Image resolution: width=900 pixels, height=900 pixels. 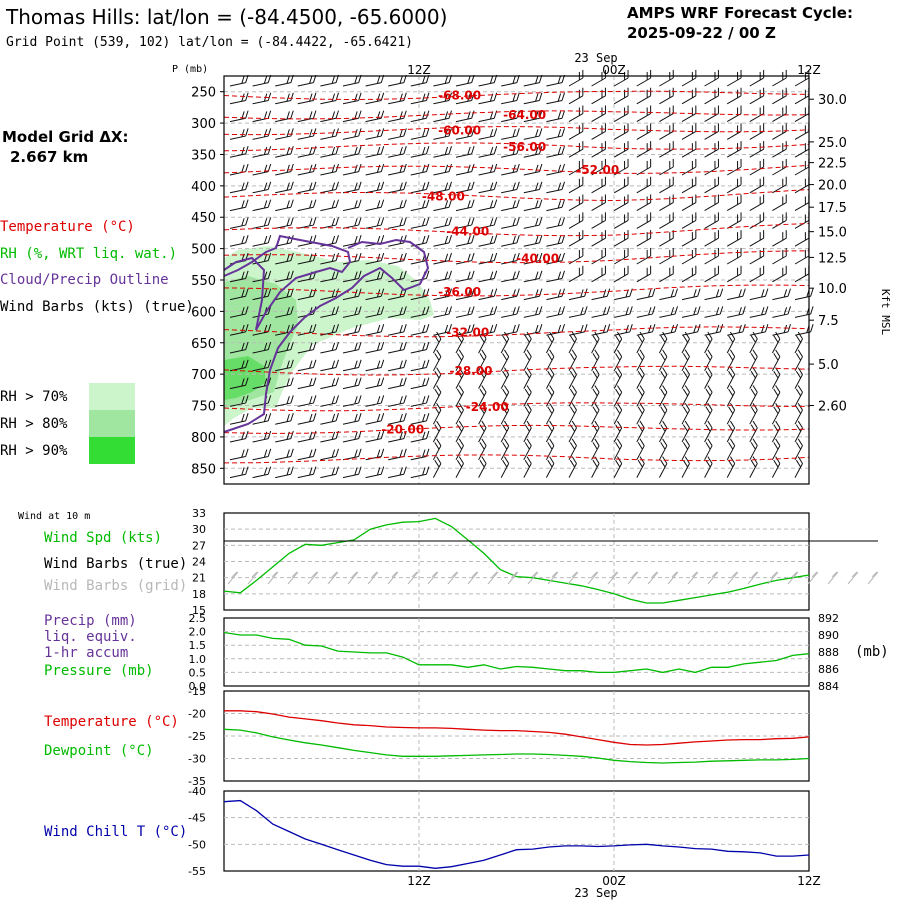 What do you see at coordinates (203, 344) in the screenshot?
I see `pressure-tick-label: 650` at bounding box center [203, 344].